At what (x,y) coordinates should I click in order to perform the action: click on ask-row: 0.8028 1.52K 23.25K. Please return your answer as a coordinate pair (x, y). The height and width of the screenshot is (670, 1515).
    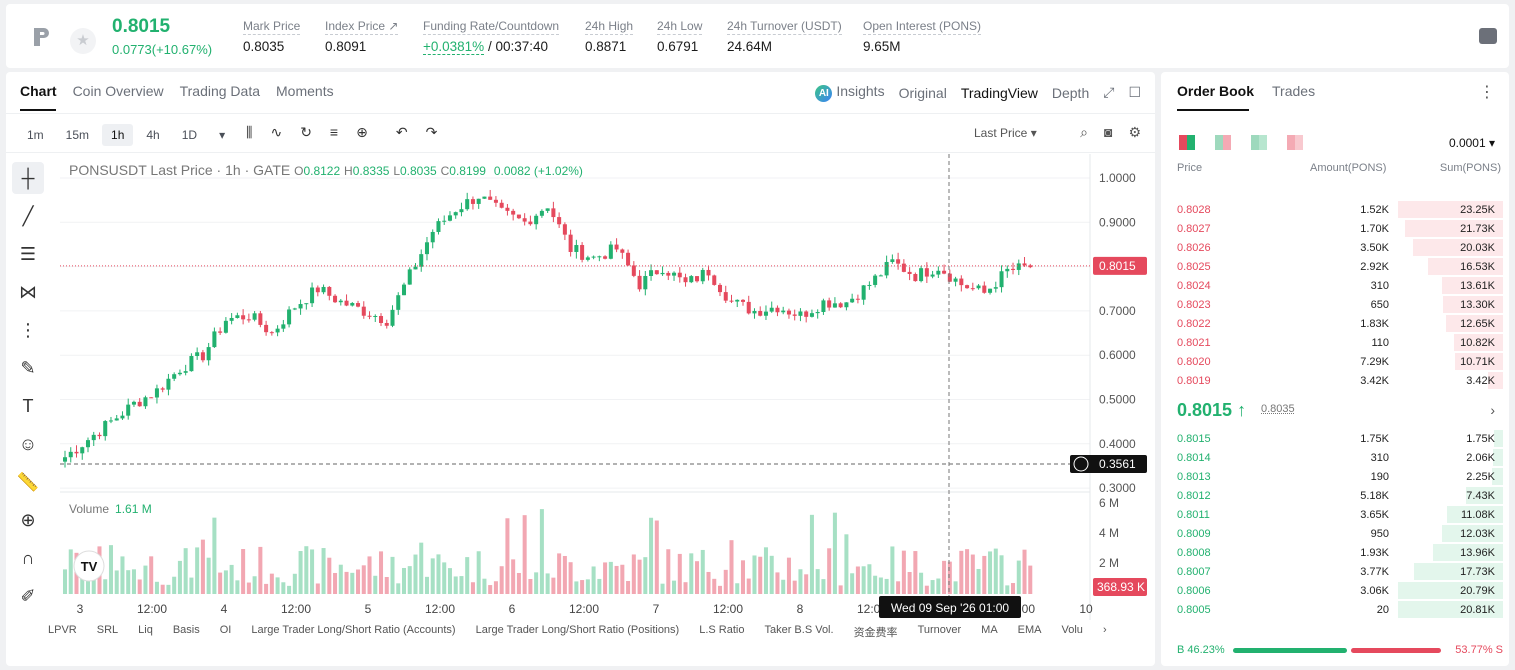
    Looking at the image, I should click on (1335, 209).